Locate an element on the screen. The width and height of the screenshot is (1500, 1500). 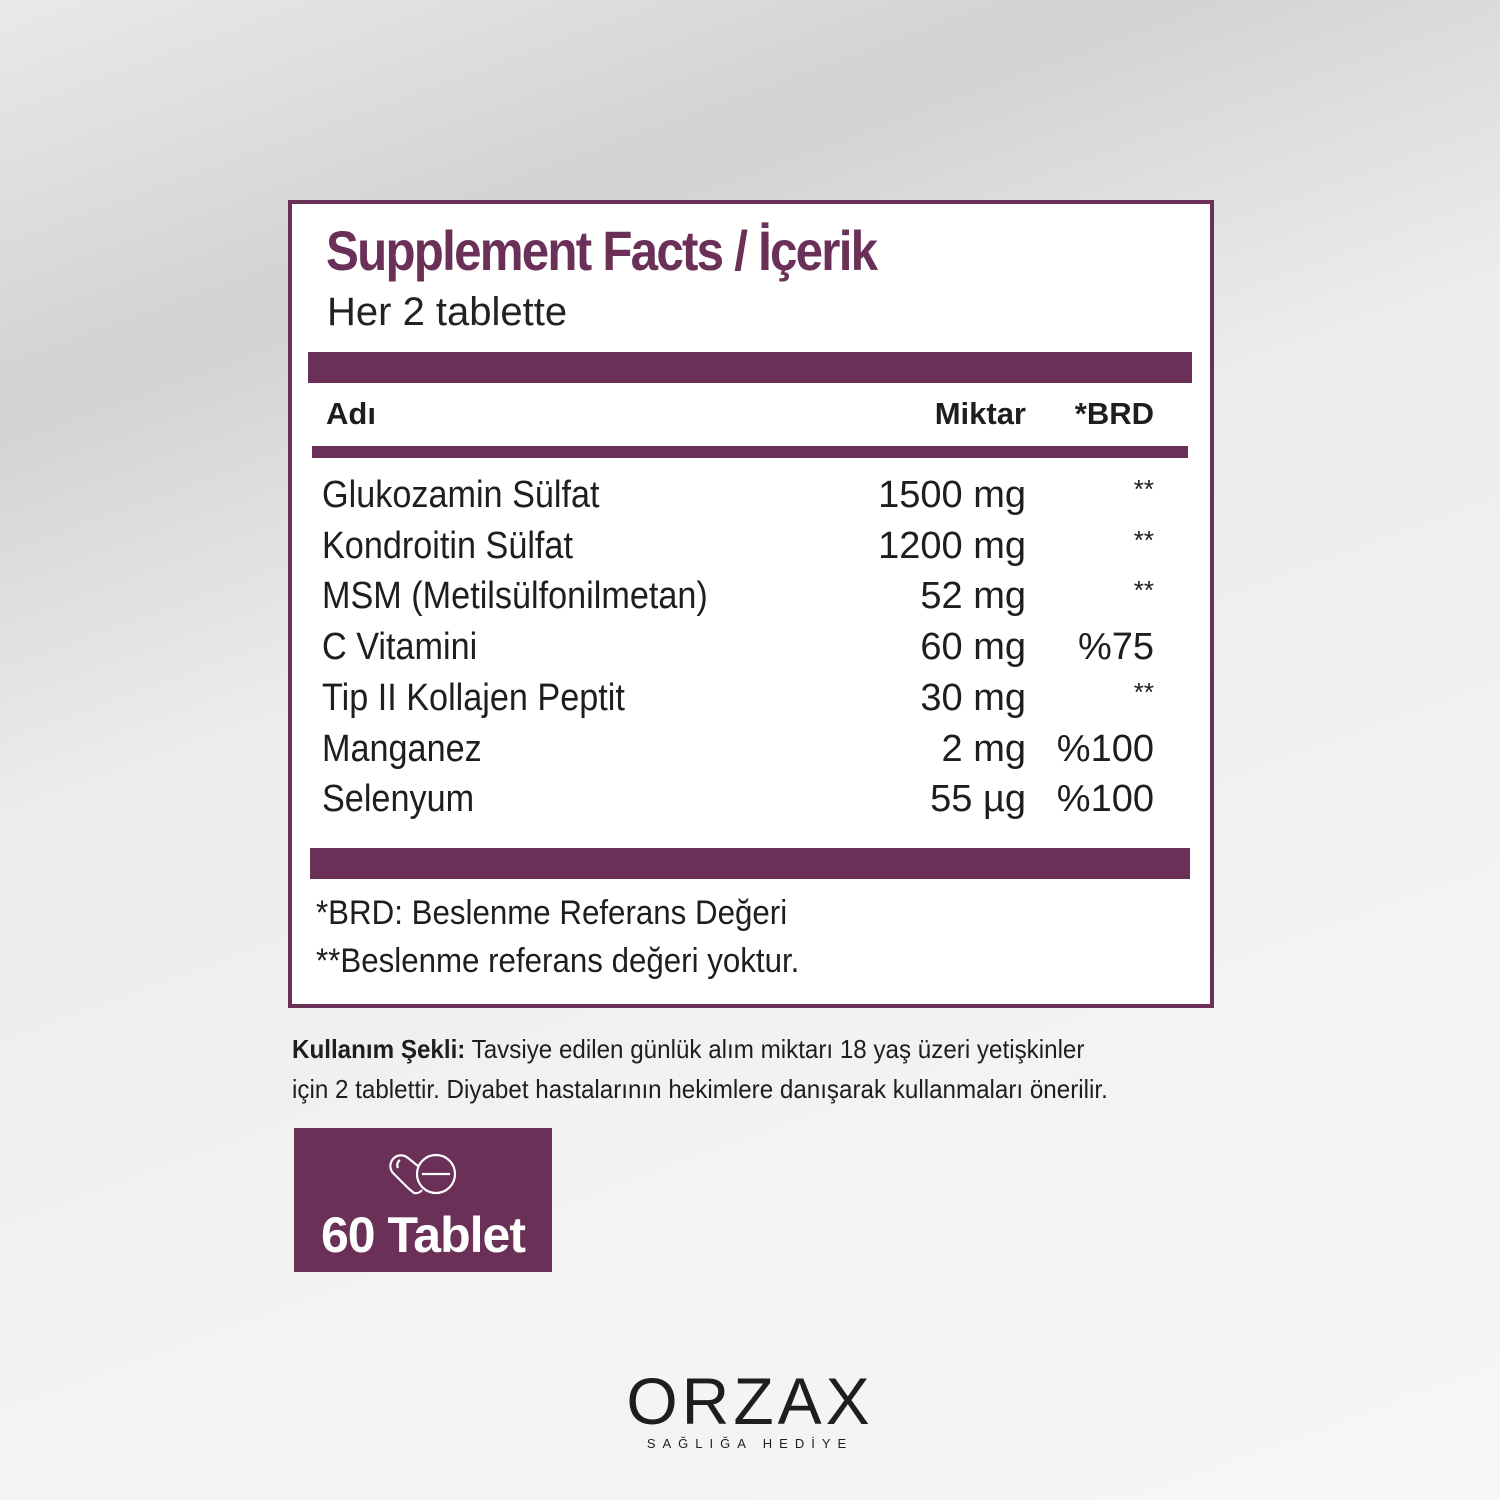
brand-logo: ORZAX SAĞLIĞA HEDİYE is located at coordinates (750, 1408).